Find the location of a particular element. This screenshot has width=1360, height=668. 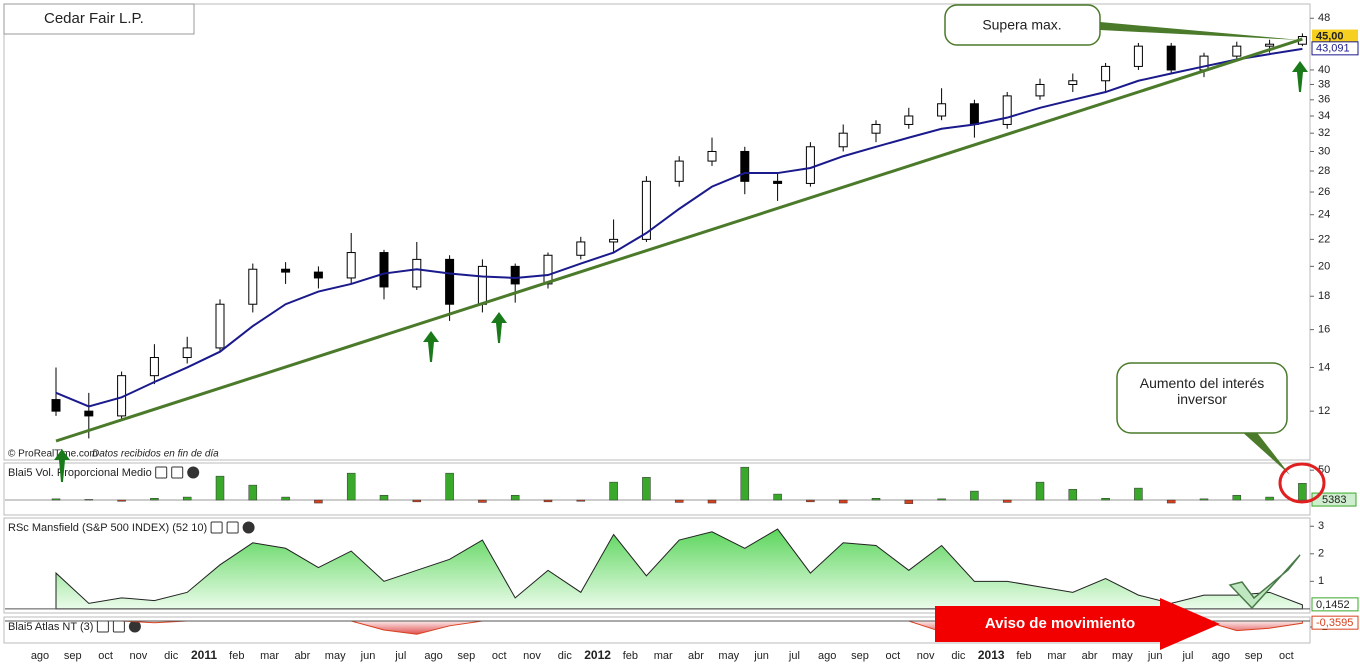

panel-header: Blai5 Atlas NT (3) is located at coordinates (74, 626).